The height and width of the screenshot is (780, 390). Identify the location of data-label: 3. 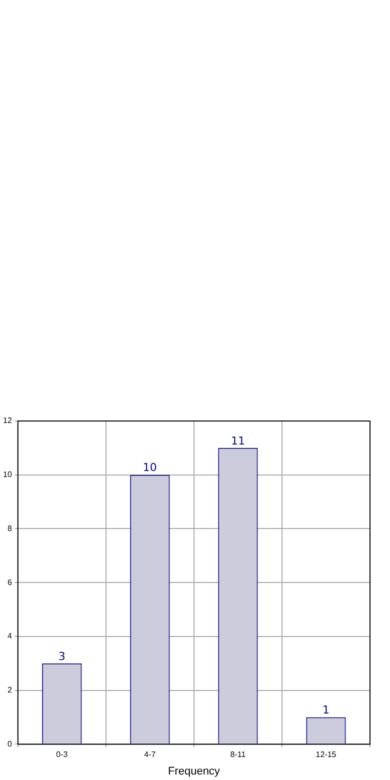
(62, 656).